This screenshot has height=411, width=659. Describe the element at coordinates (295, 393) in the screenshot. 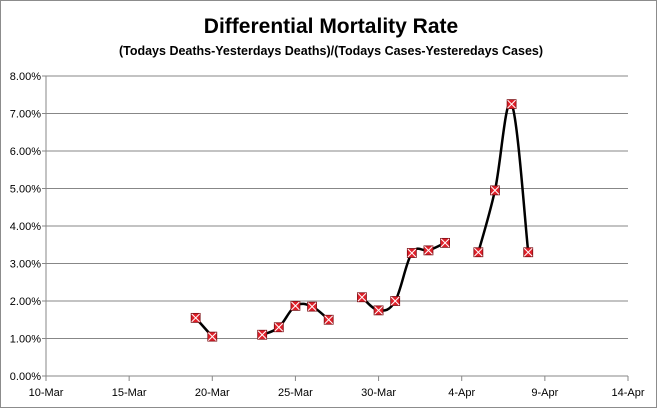

I see `x-tick-label: 25-Mar` at that location.